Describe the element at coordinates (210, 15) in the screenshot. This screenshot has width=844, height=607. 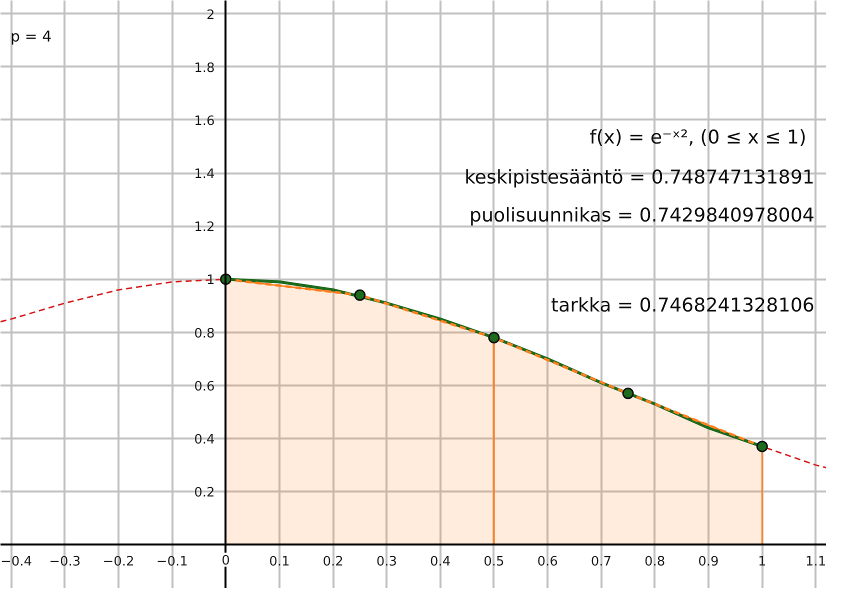
I see `y-tick-label: 2` at that location.